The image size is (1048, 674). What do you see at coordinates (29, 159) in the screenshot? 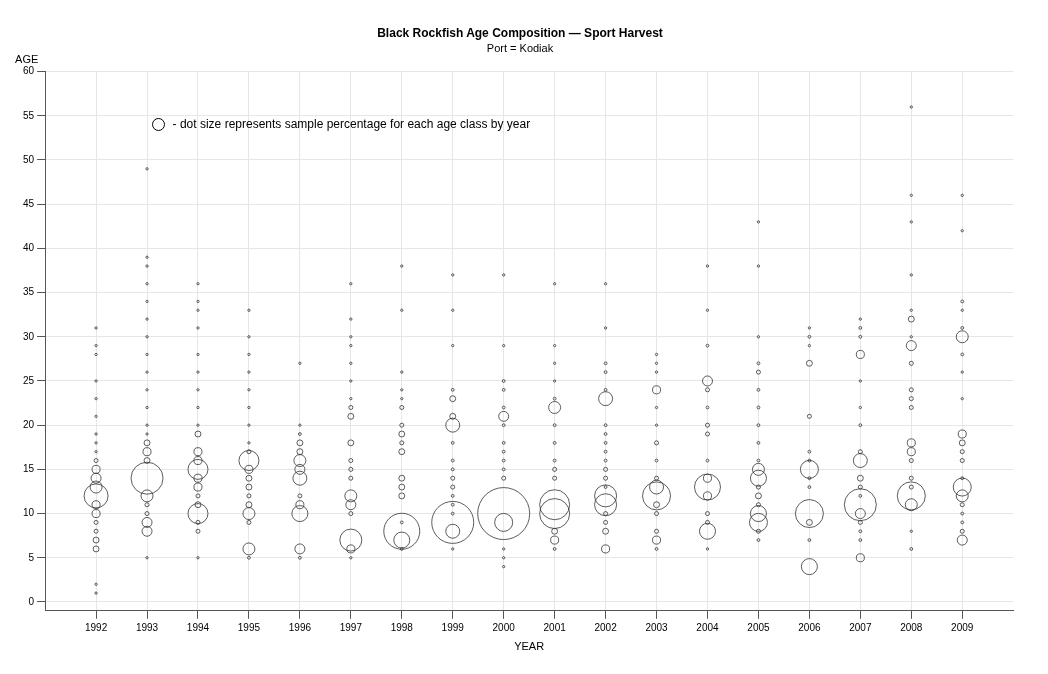
I see `y-tick-label: 50` at bounding box center [29, 159].